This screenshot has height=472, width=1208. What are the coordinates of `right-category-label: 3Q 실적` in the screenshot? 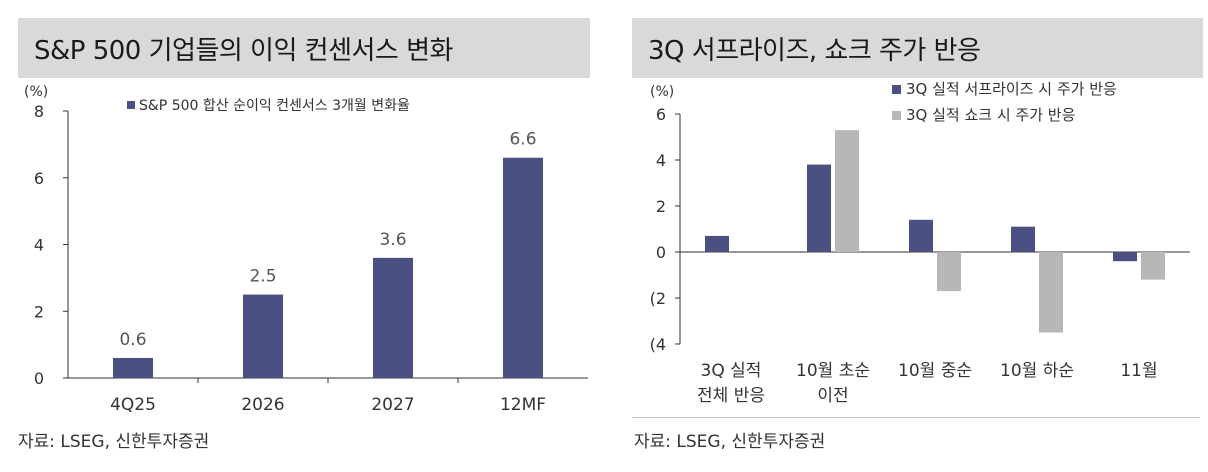 It's located at (731, 371).